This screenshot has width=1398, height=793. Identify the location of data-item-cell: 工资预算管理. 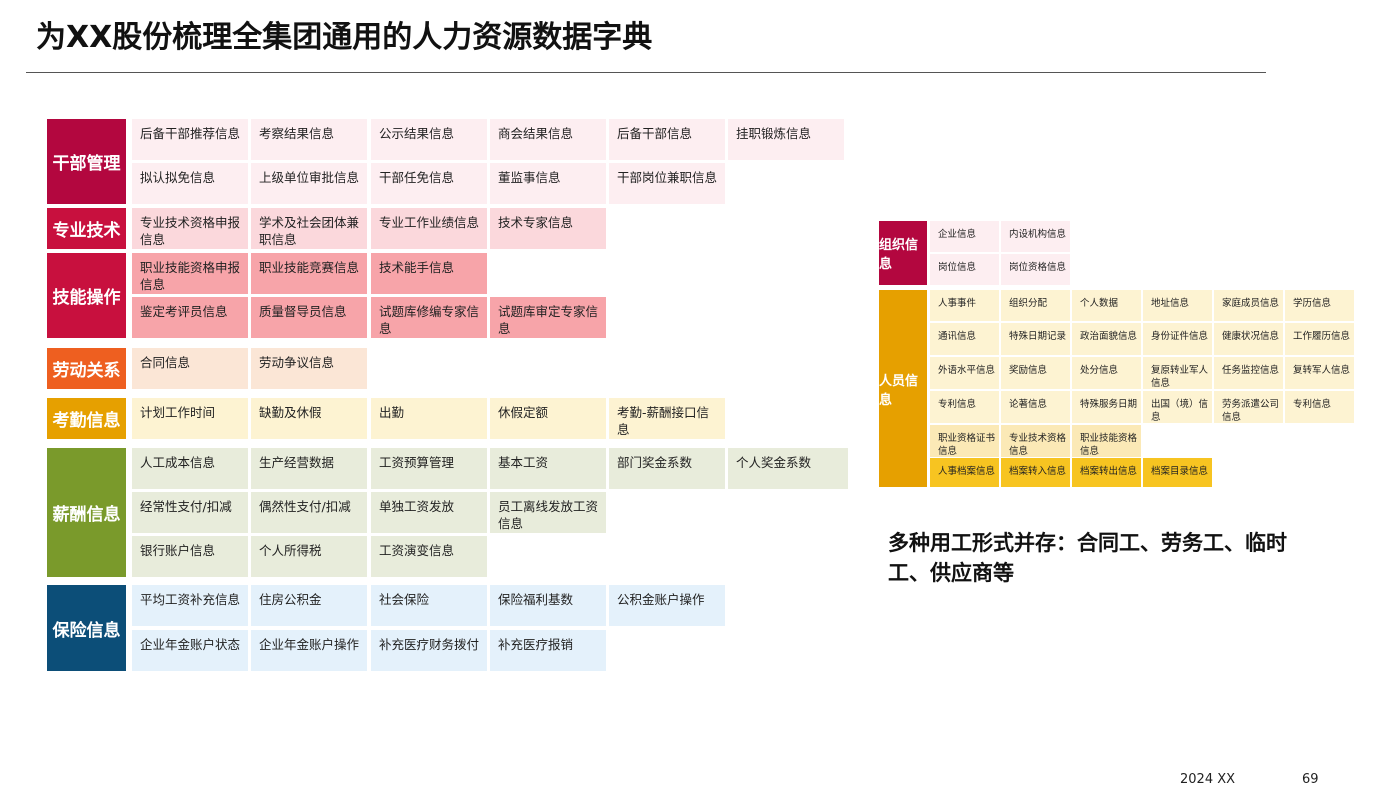
(429, 468).